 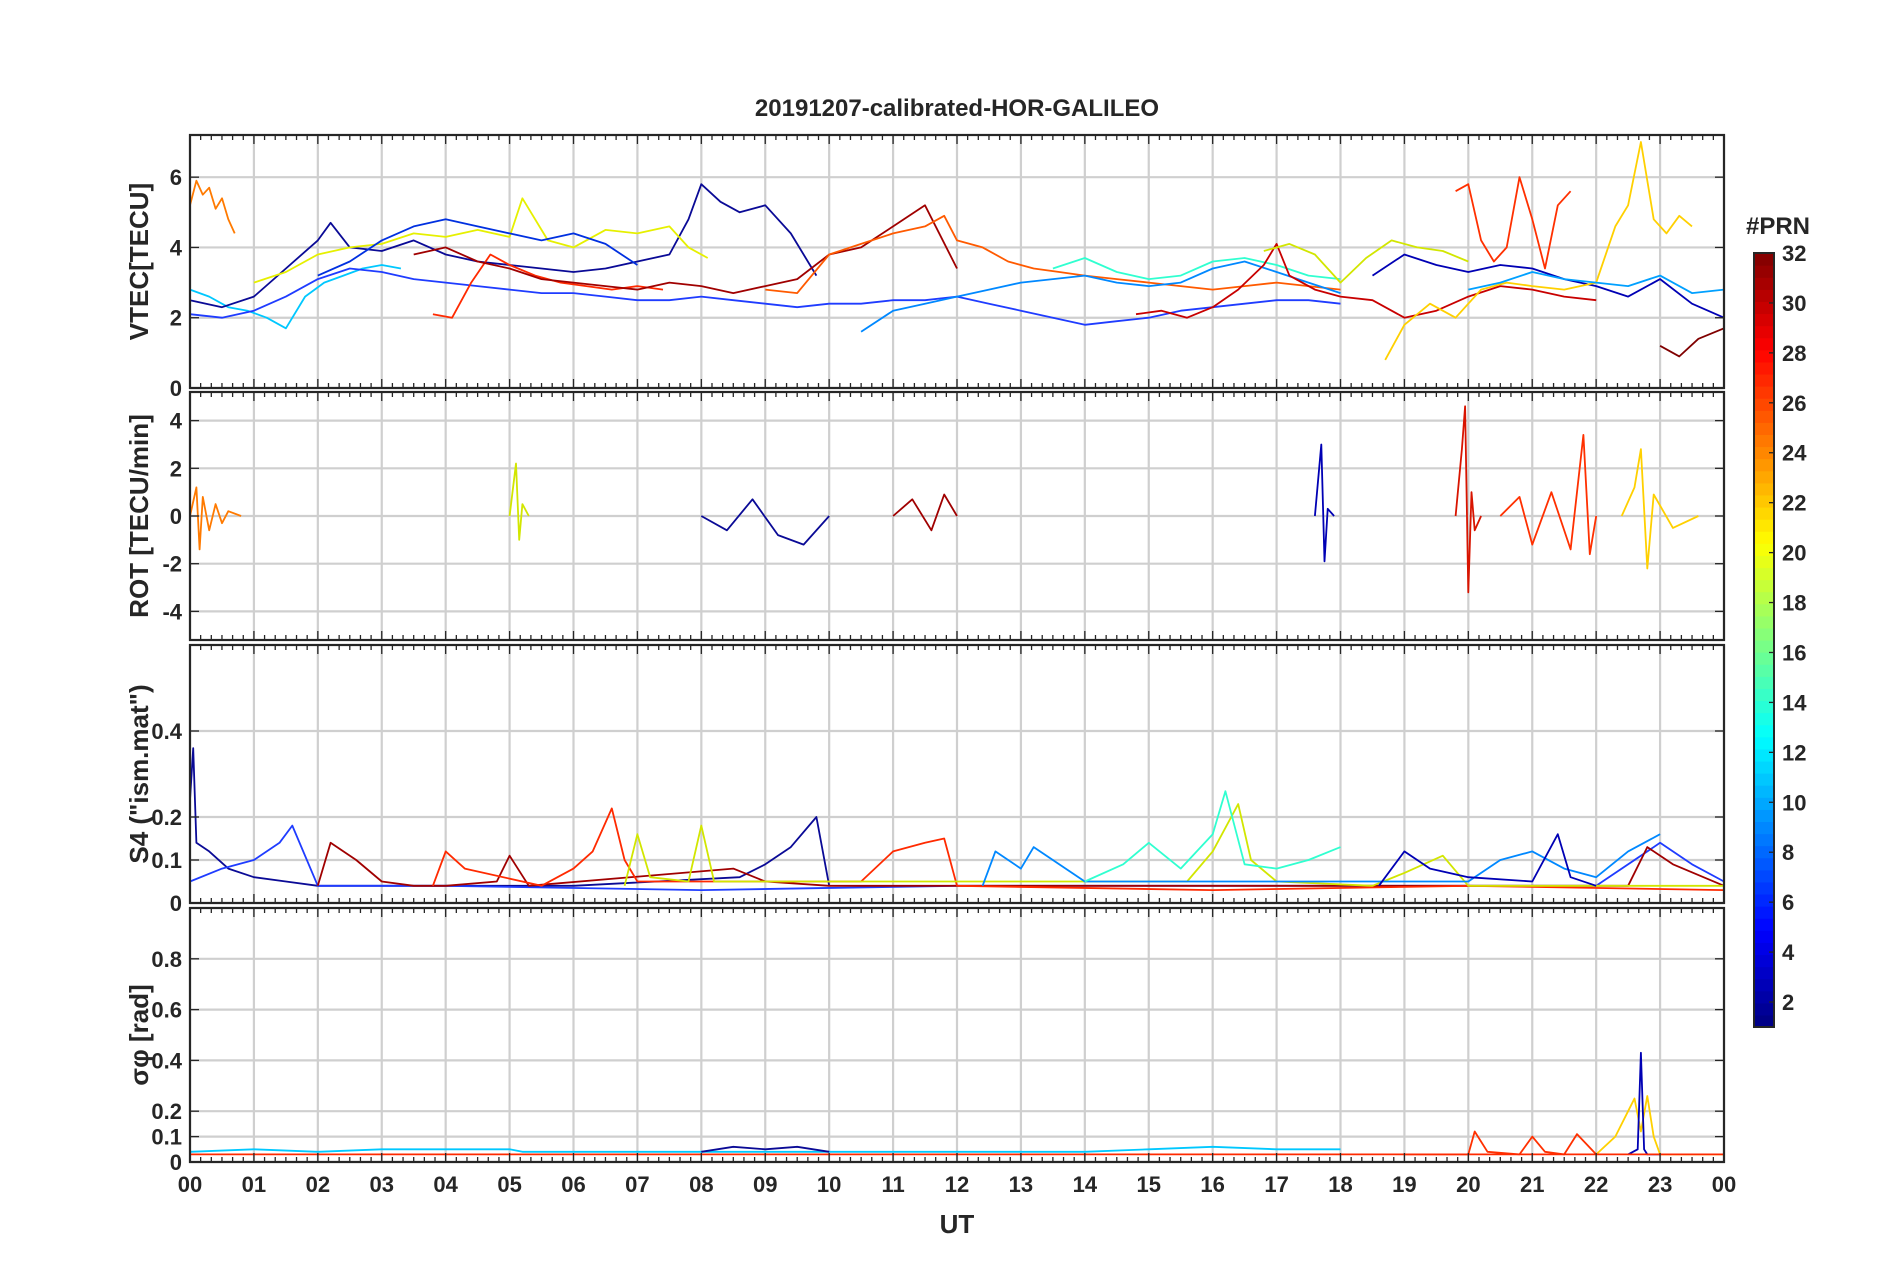 What do you see at coordinates (892, 1184) in the screenshot?
I see `x-tick-label: 11` at bounding box center [892, 1184].